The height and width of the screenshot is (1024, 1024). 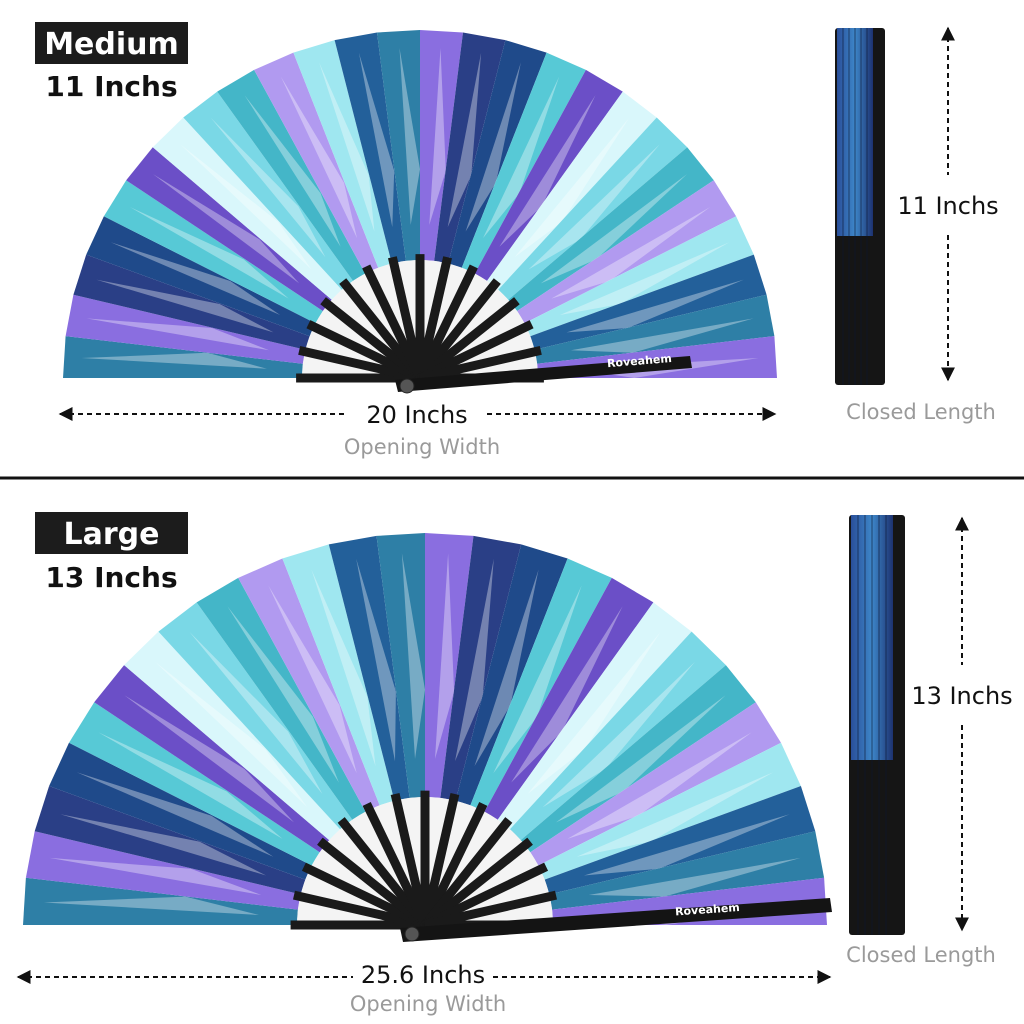 What do you see at coordinates (111, 86) in the screenshot?
I see `size-label: 11 Inchs` at bounding box center [111, 86].